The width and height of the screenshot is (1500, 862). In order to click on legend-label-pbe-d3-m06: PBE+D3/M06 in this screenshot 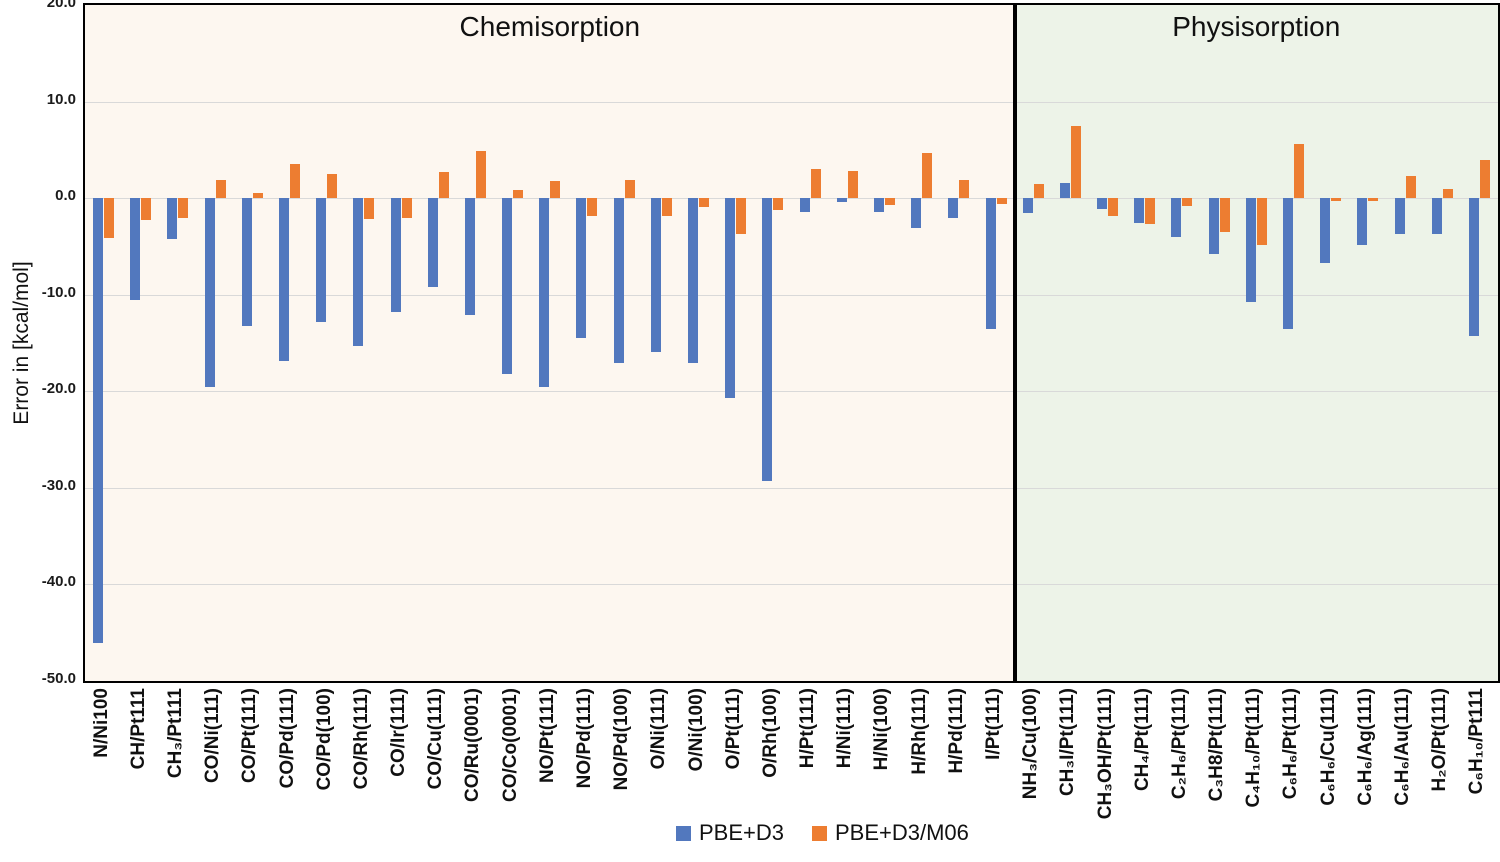, I will do `click(902, 832)`.